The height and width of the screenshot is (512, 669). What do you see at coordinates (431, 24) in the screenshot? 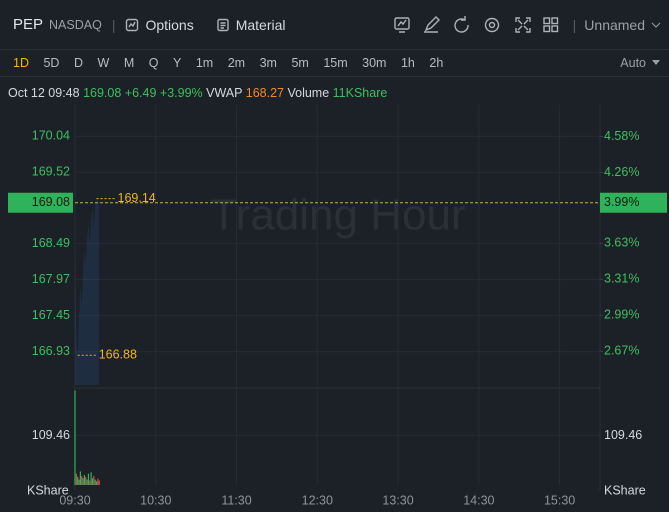
I see `draw-icon` at bounding box center [431, 24].